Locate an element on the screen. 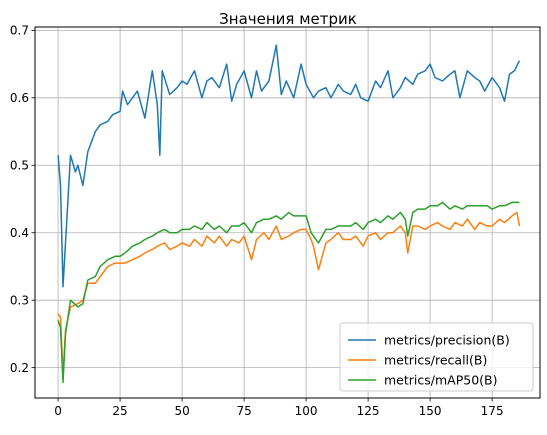 The height and width of the screenshot is (435, 547). y-tick-label: 0.6 is located at coordinates (19, 98).